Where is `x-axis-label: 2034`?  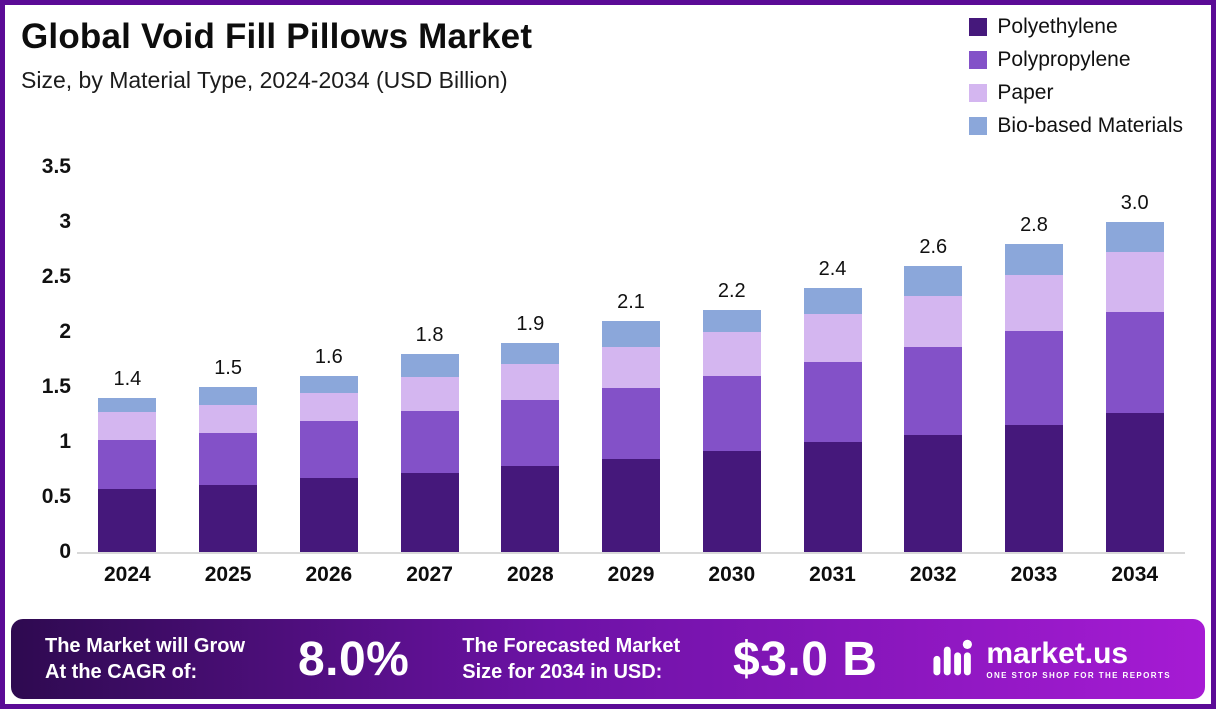
x-axis-label: 2034 is located at coordinates (1135, 574).